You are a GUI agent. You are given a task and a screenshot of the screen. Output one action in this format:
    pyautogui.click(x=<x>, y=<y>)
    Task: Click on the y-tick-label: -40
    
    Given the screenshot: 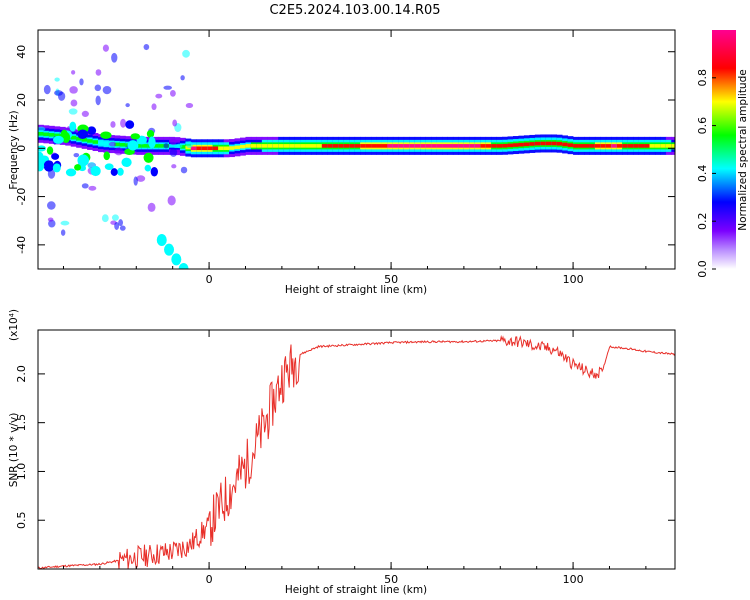 What is the action you would take?
    pyautogui.click(x=21, y=245)
    